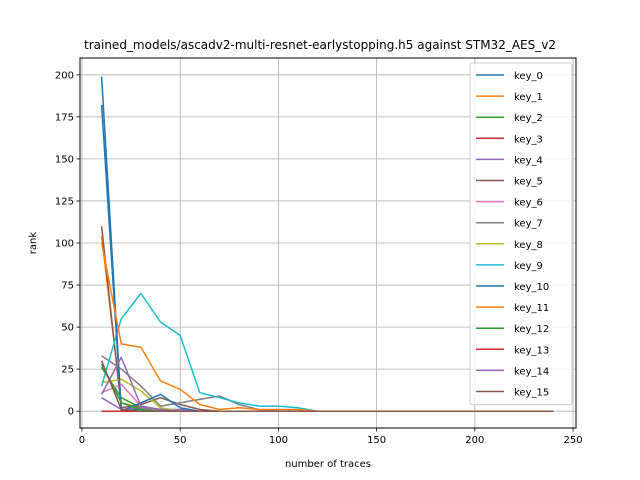 This screenshot has width=640, height=480. What do you see at coordinates (573, 440) in the screenshot?
I see `x-tick-label: 250` at bounding box center [573, 440].